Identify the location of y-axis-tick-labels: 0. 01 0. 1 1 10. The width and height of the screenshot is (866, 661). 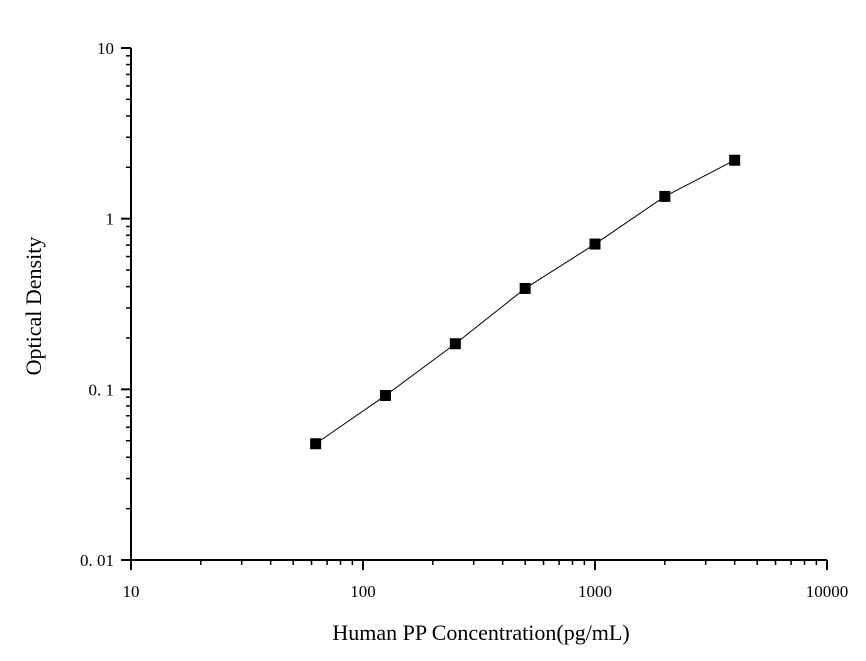
(97, 304).